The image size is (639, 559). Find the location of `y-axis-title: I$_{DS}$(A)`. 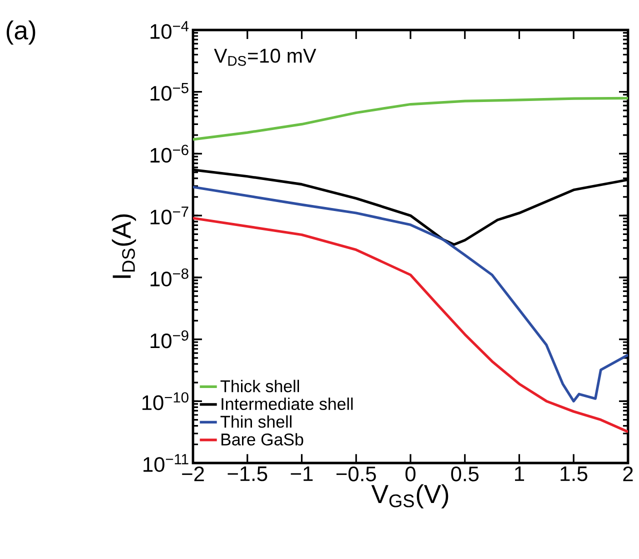

y-axis-title: I$_{DS}$(A) is located at coordinates (124, 246).